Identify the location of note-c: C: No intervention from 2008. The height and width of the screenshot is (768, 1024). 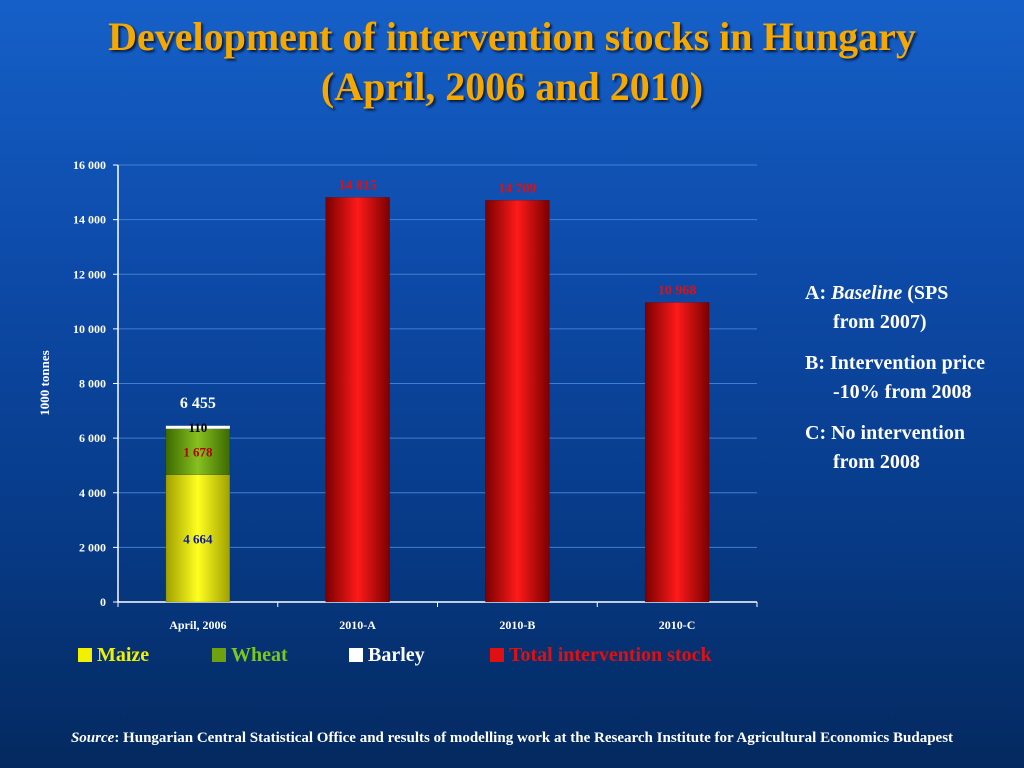
(912, 448).